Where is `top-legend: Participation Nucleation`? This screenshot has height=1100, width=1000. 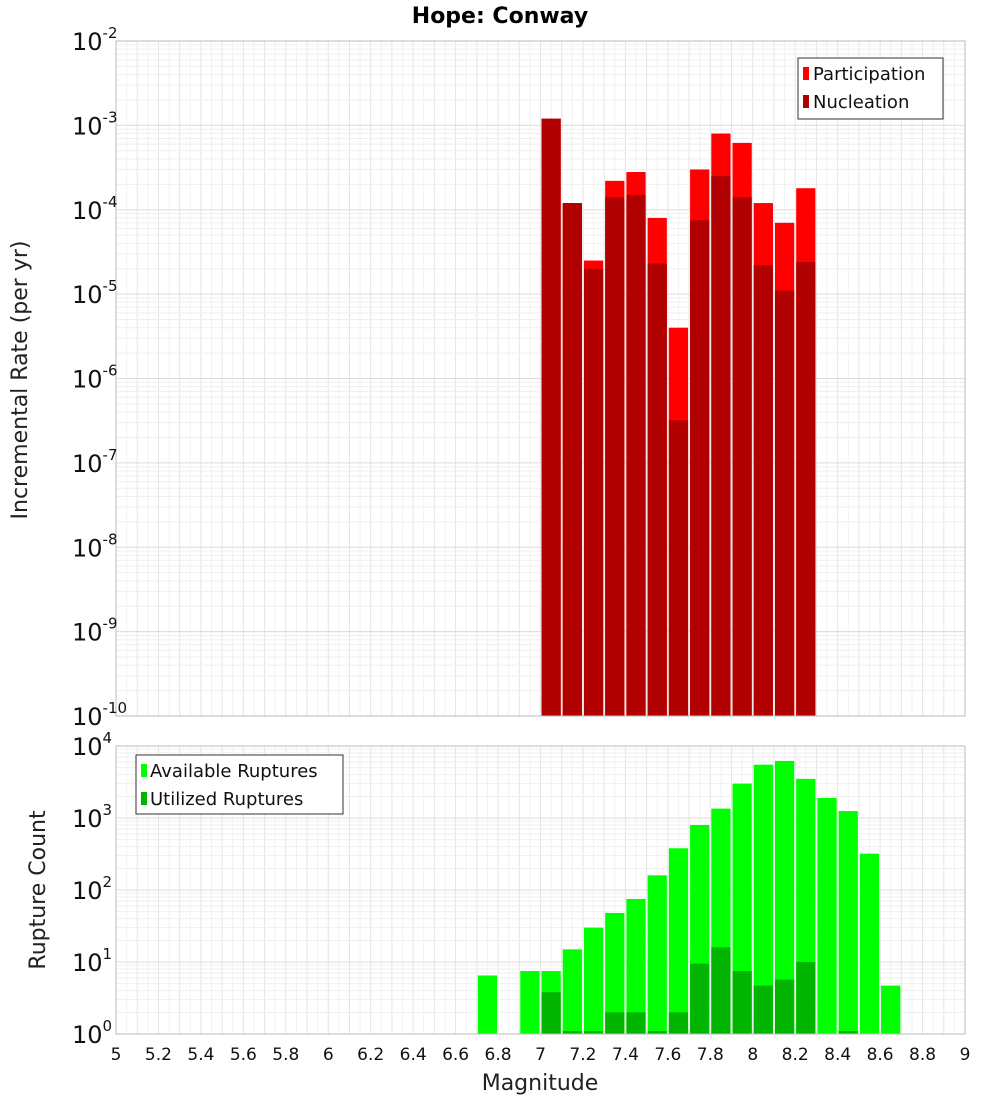 top-legend: Participation Nucleation is located at coordinates (870, 88).